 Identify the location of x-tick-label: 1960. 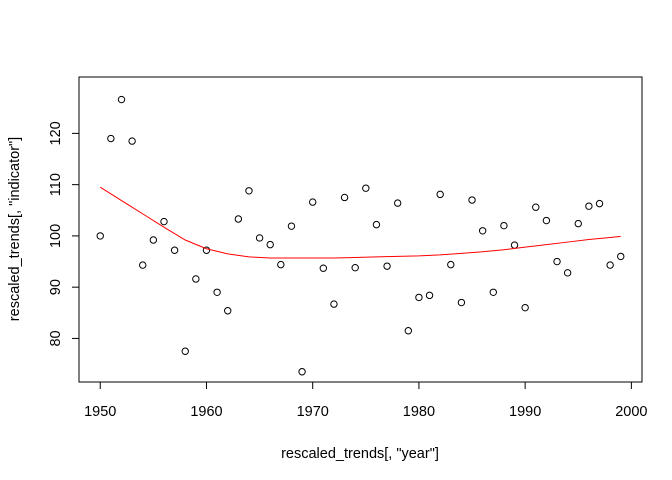
(206, 412).